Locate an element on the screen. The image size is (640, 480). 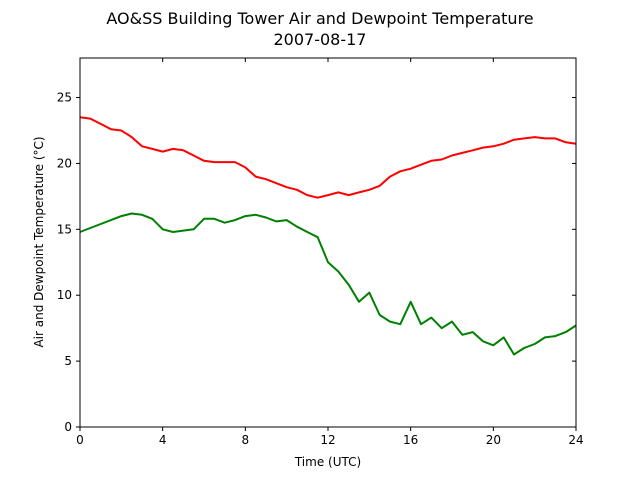
x-tick-label: 12 is located at coordinates (327, 440).